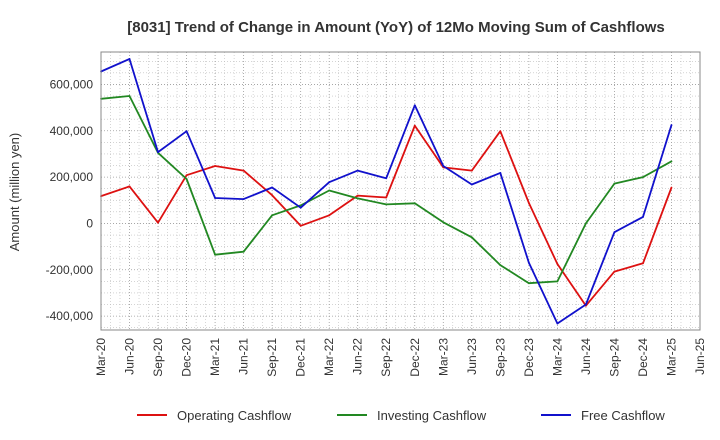 This screenshot has height=440, width=720. I want to click on y-tick-label: 200,000, so click(72, 177).